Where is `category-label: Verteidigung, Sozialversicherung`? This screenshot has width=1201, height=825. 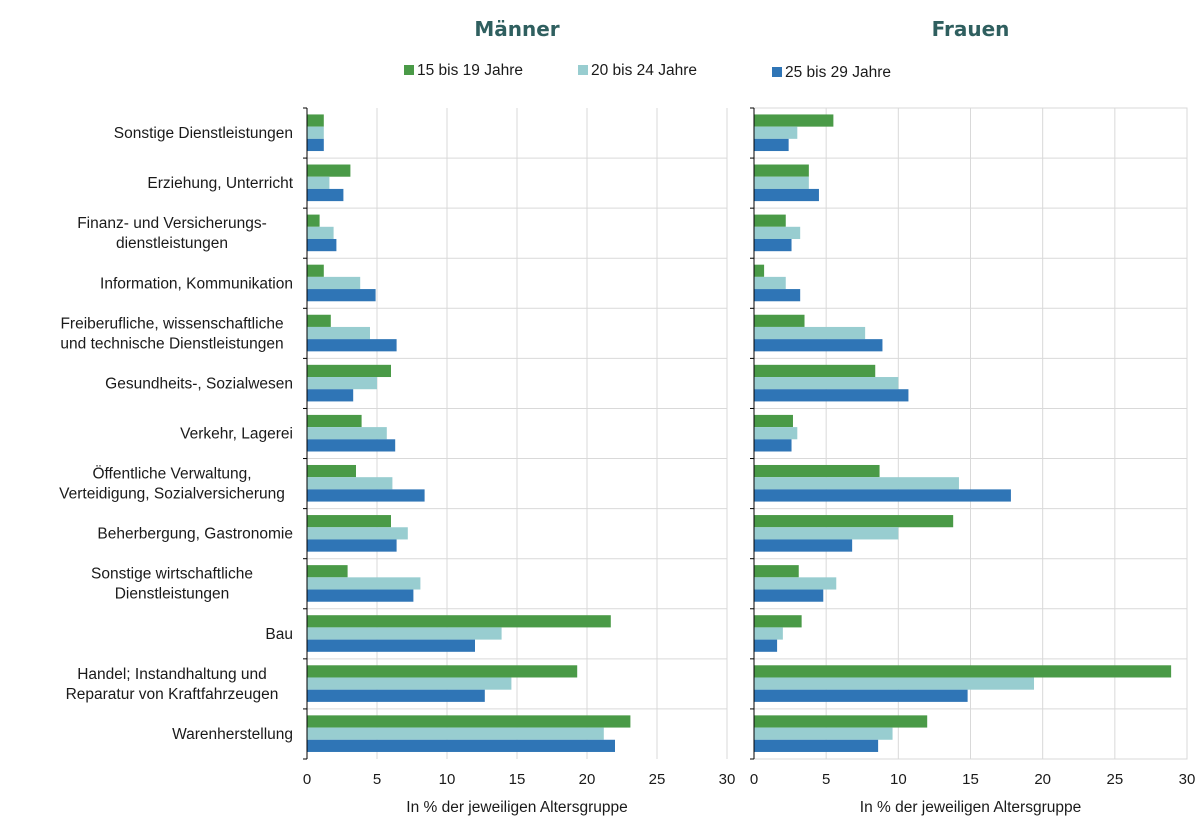
category-label: Verteidigung, Sozialversicherung is located at coordinates (172, 494).